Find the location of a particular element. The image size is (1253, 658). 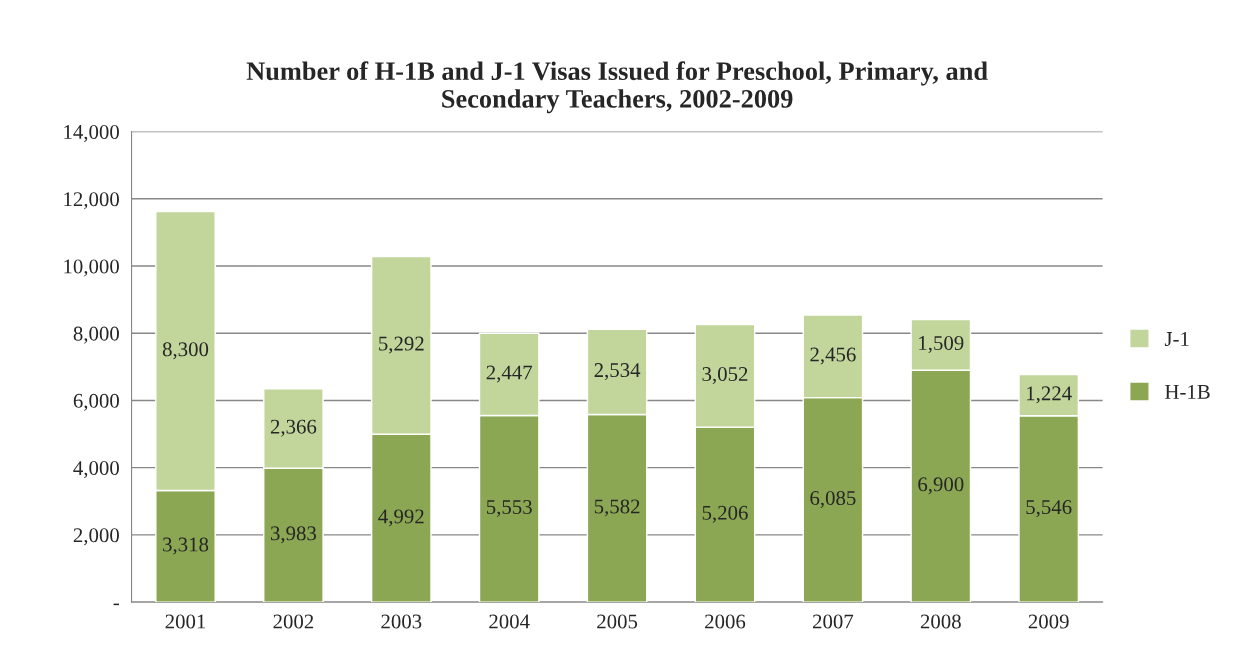

x-tick-label: 2007 is located at coordinates (833, 621).